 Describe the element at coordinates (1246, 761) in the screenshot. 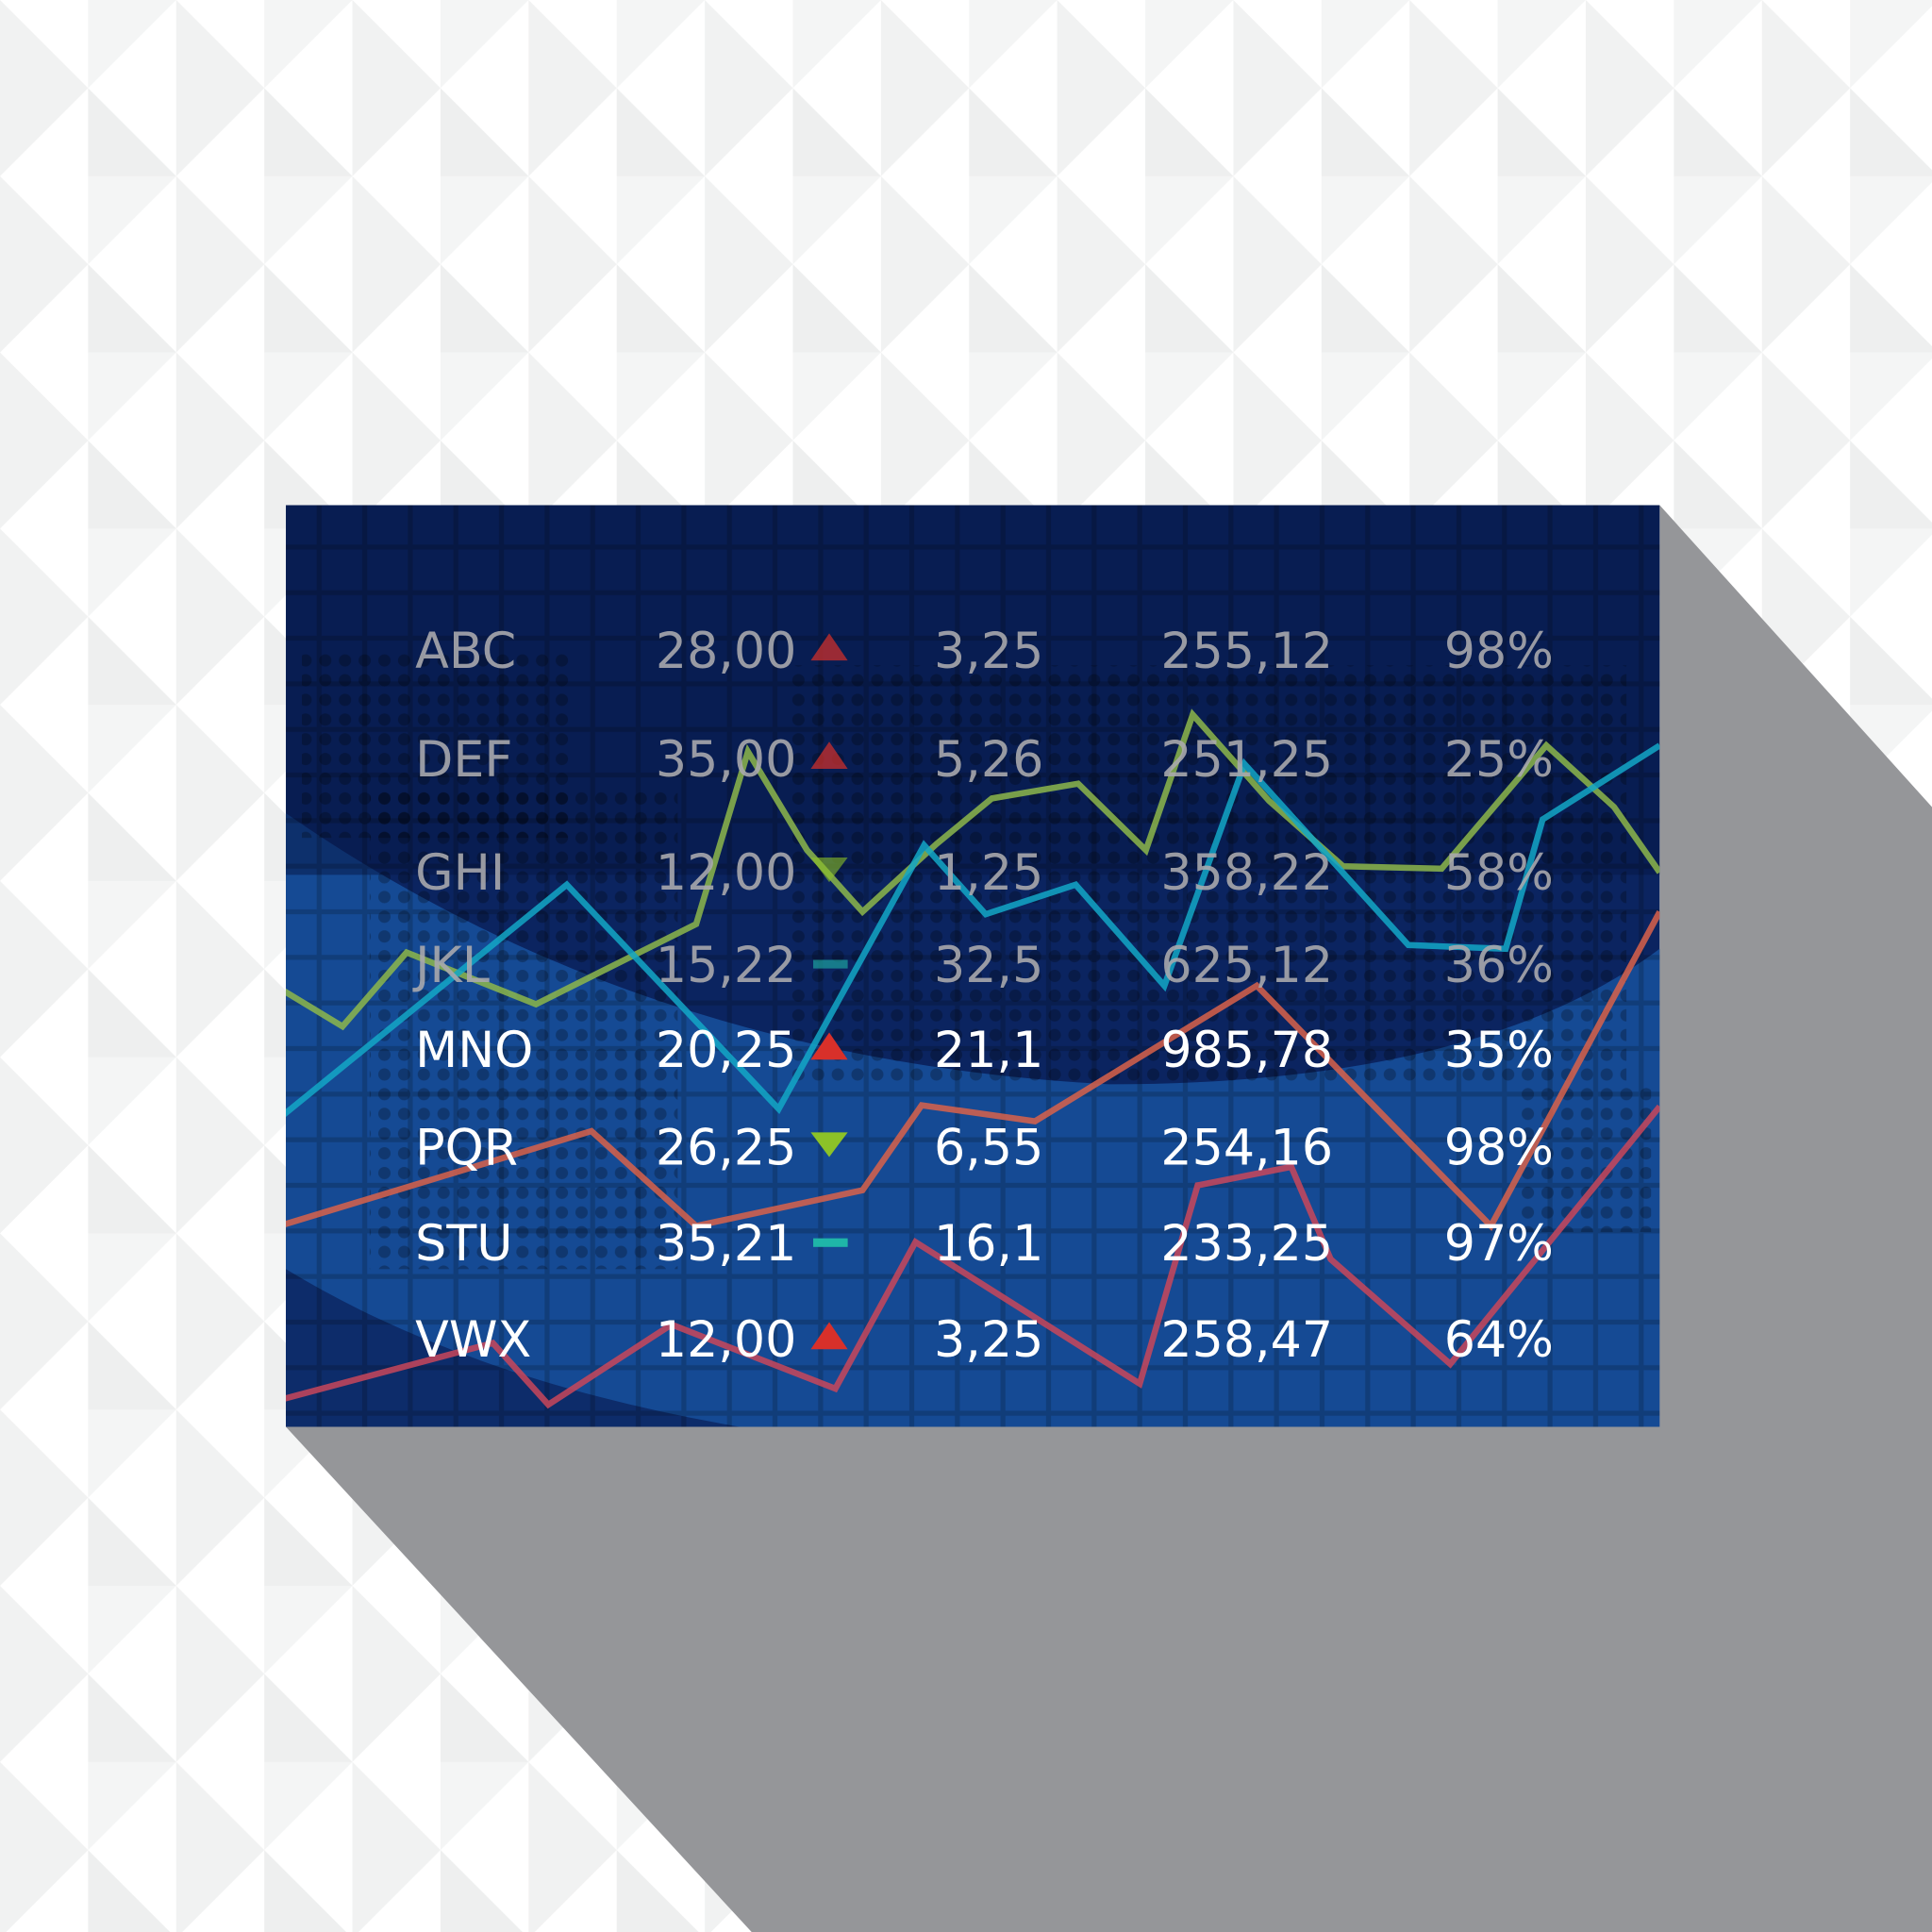

I see `ticker-value: 251,25` at that location.